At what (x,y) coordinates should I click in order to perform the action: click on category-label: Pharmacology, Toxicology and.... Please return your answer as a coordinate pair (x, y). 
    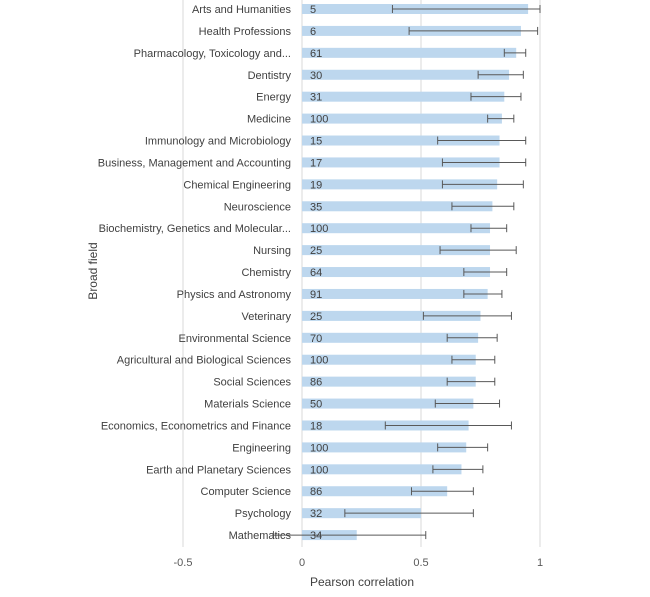
    Looking at the image, I should click on (212, 54).